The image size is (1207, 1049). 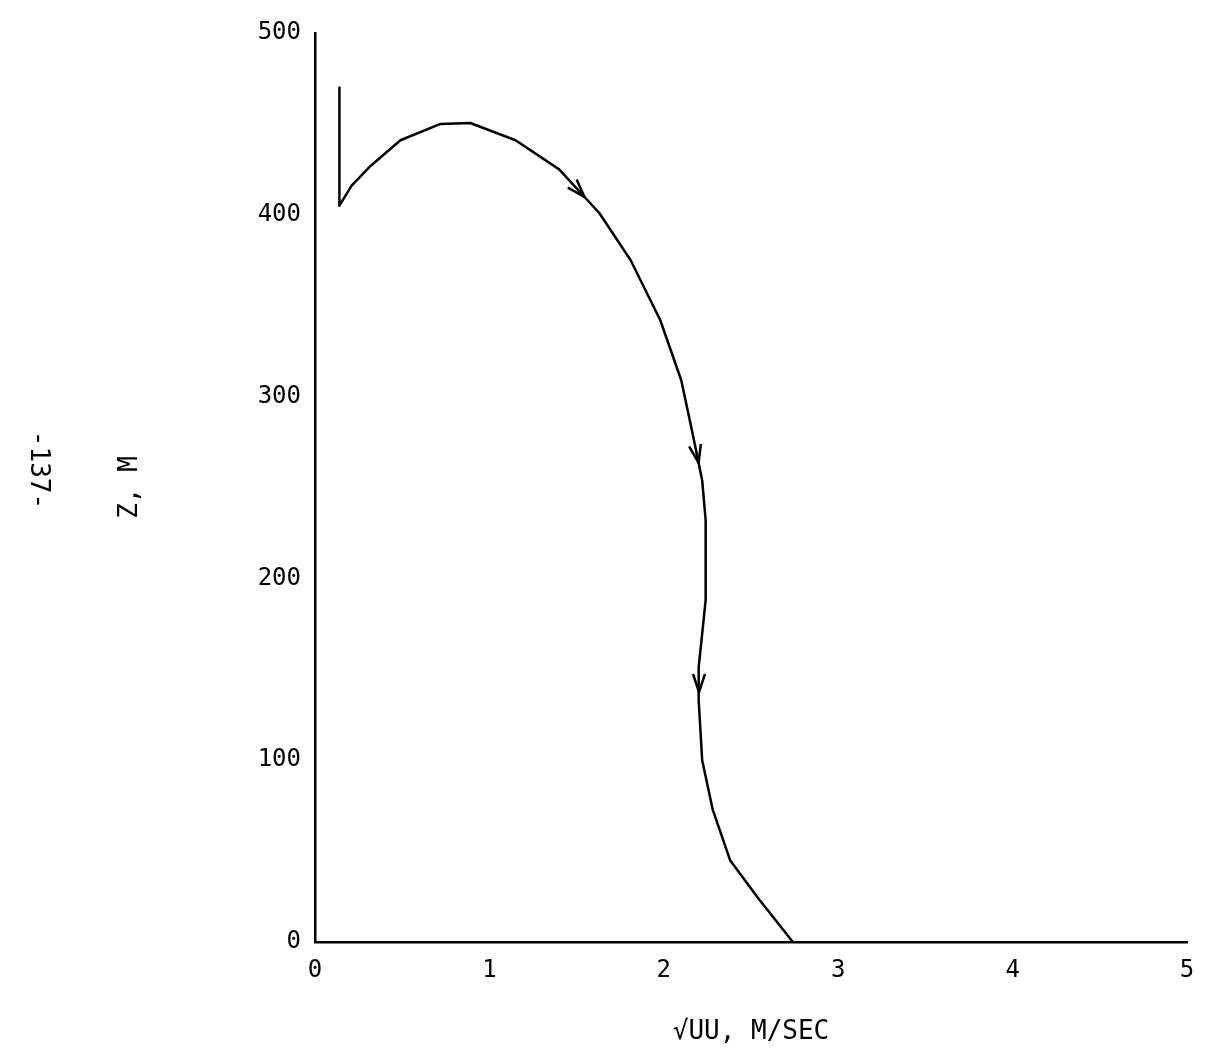 What do you see at coordinates (40, 470) in the screenshot?
I see `text: -137-` at bounding box center [40, 470].